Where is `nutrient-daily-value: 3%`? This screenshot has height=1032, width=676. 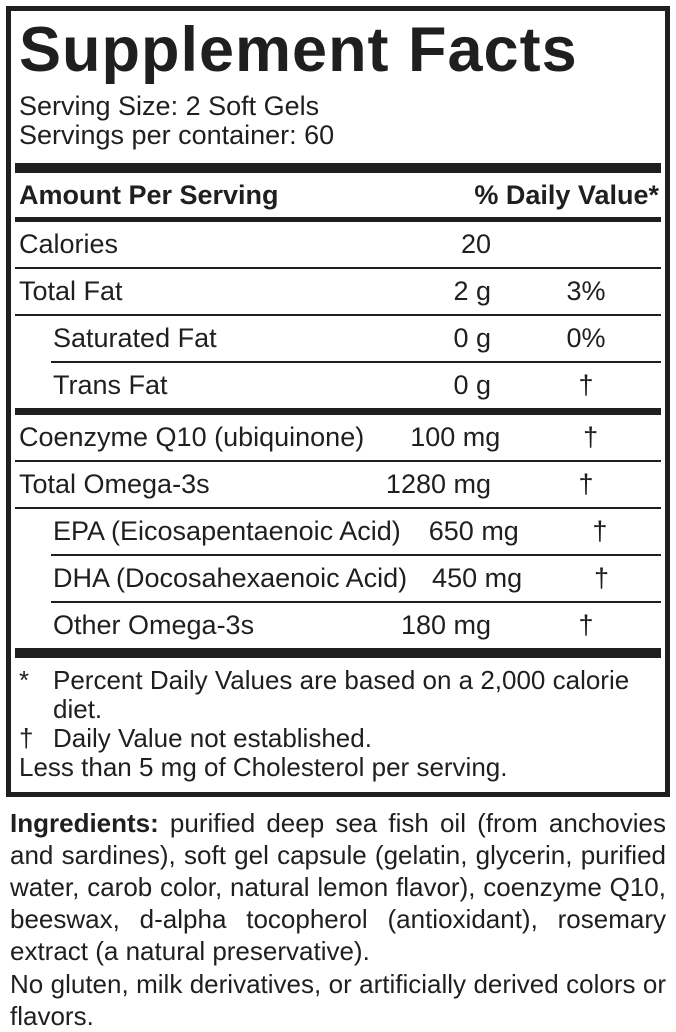 nutrient-daily-value: 3% is located at coordinates (586, 291).